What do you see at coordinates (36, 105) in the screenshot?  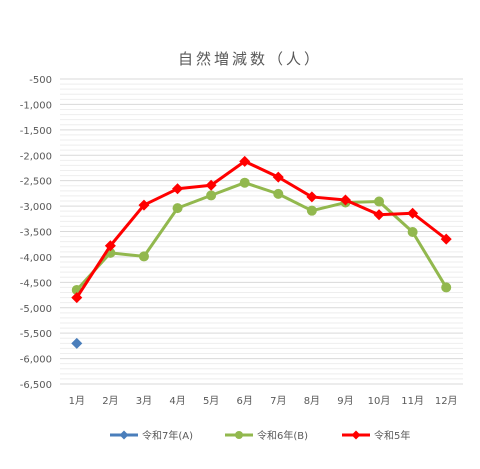 I see `y-tick-label: -1,000` at bounding box center [36, 105].